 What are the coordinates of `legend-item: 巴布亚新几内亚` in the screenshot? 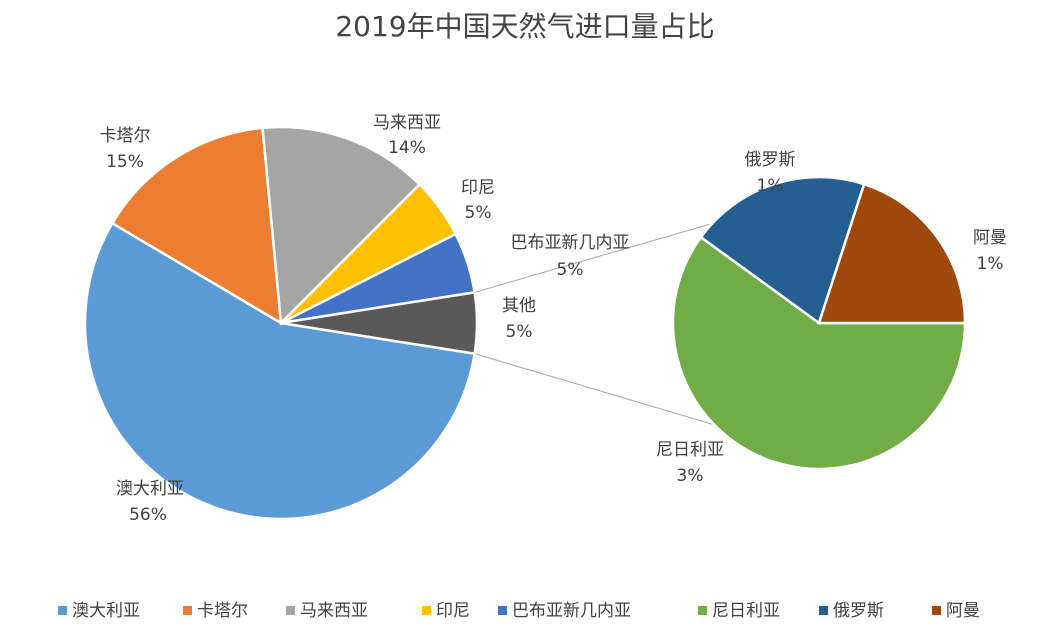 It's located at (564, 611).